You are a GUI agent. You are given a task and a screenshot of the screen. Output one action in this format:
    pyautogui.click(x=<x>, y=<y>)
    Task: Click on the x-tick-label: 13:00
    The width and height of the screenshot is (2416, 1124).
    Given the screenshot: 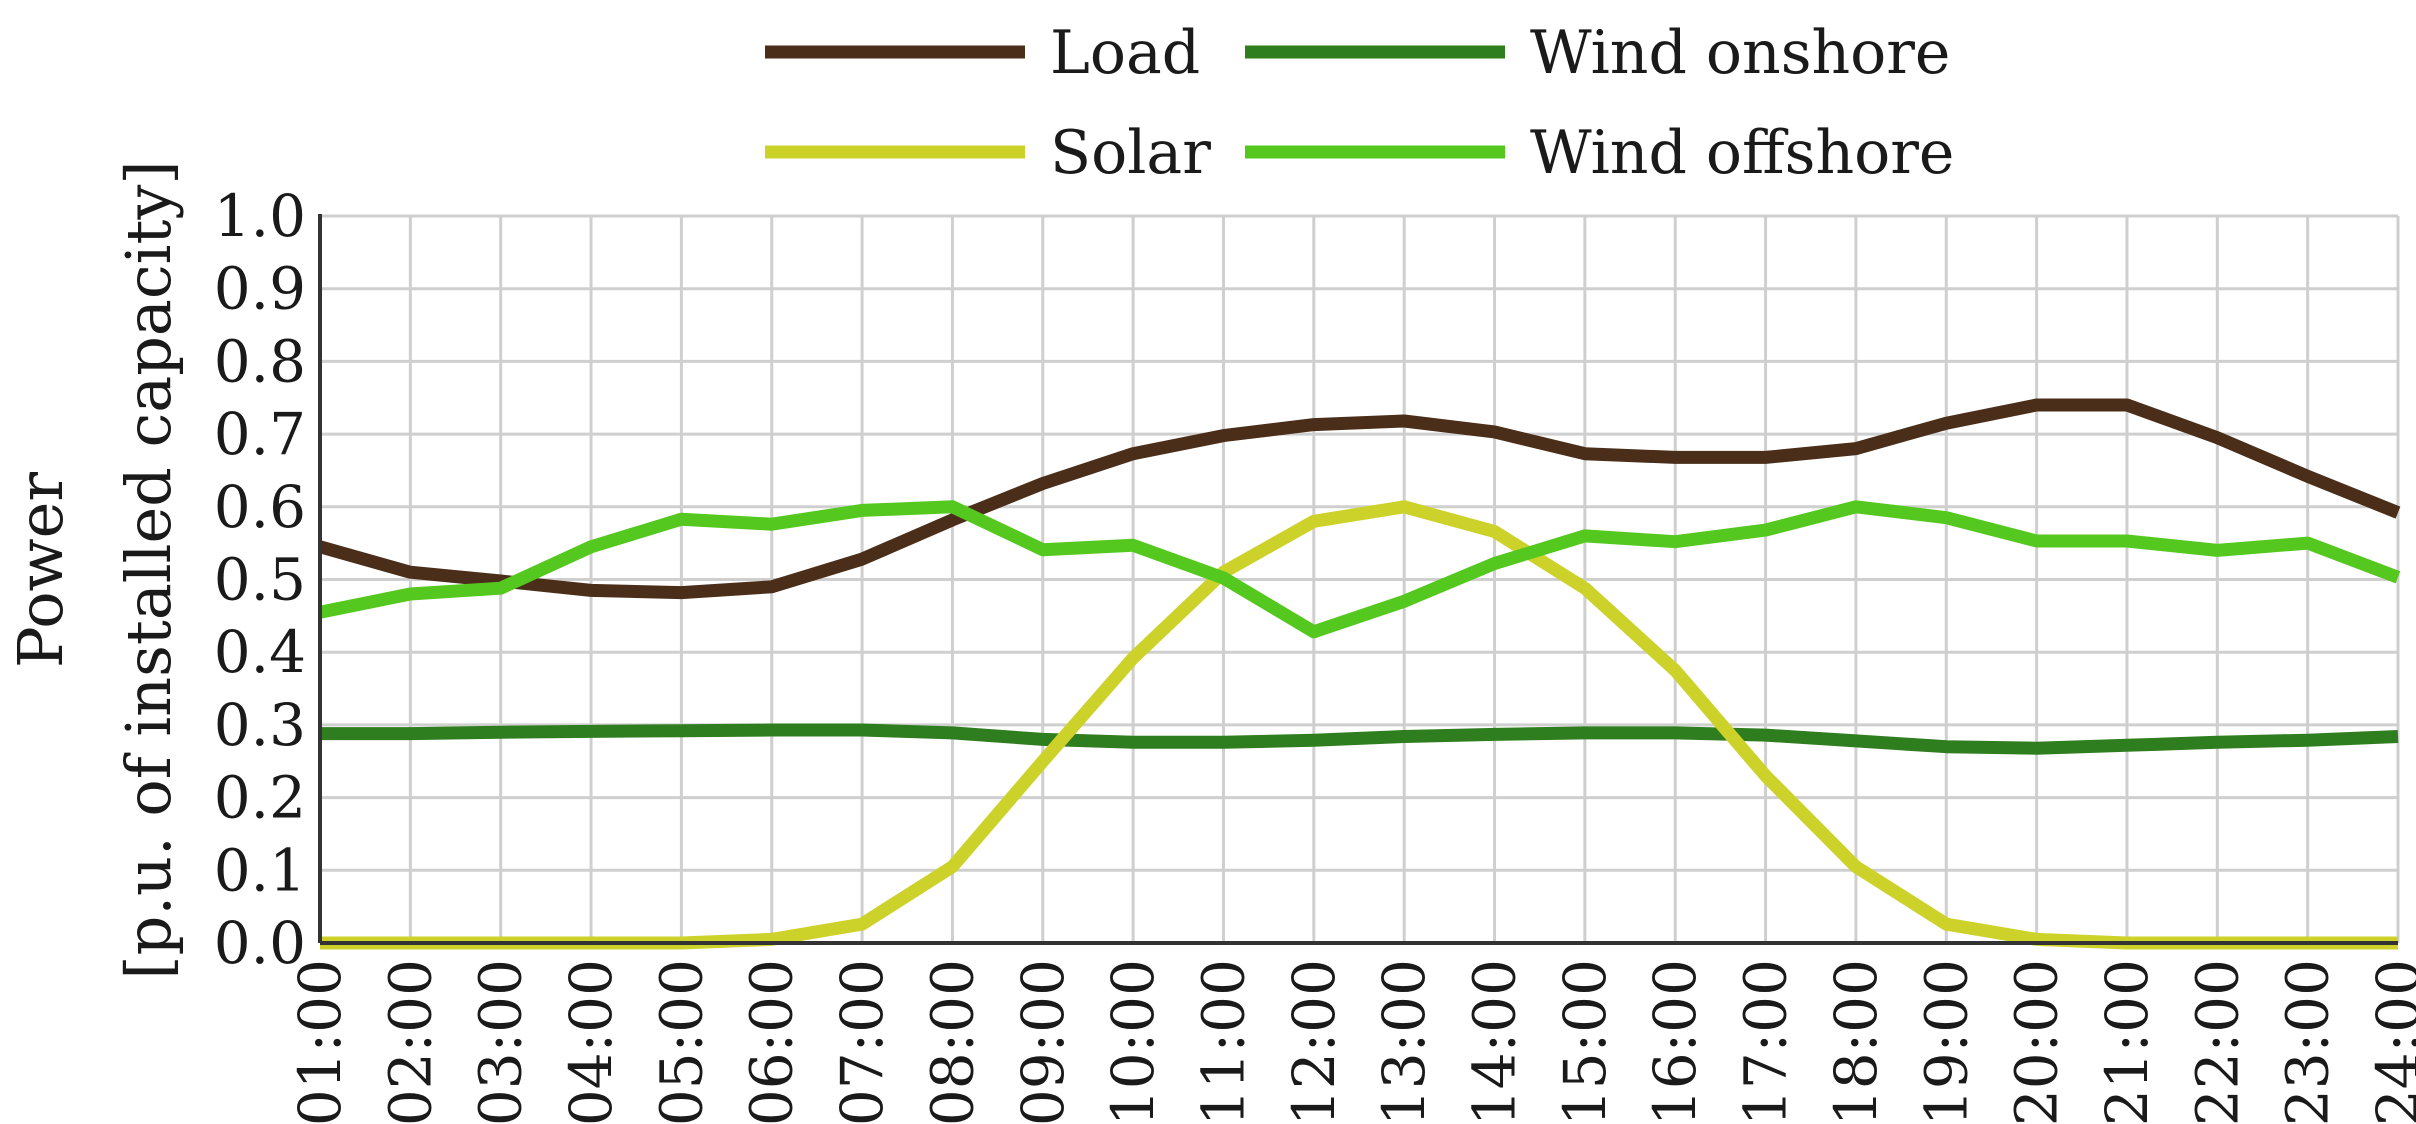 What is the action you would take?
    pyautogui.click(x=1404, y=1041)
    